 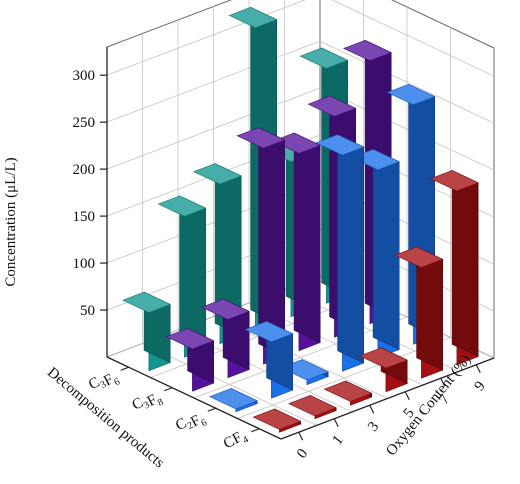 What do you see at coordinates (84, 76) in the screenshot?
I see `z-tick-label-5: 300` at bounding box center [84, 76].